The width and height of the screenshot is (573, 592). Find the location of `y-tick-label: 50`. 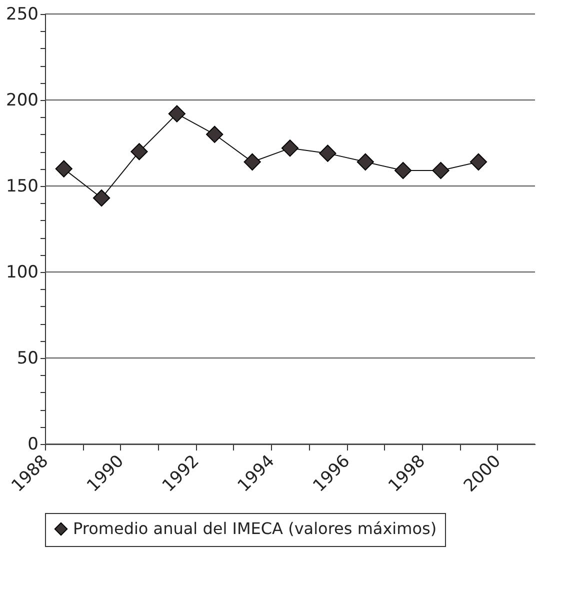

y-tick-label: 50 is located at coordinates (27, 358).